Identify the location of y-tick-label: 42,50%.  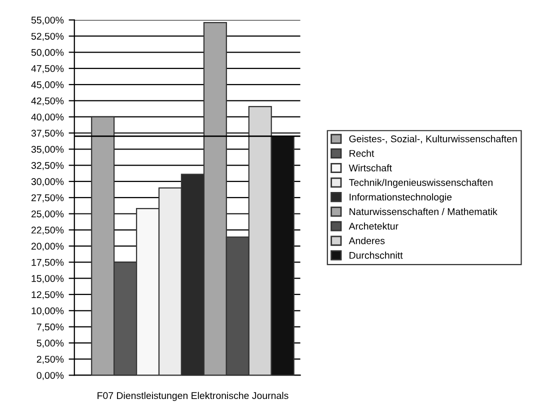
(47, 101).